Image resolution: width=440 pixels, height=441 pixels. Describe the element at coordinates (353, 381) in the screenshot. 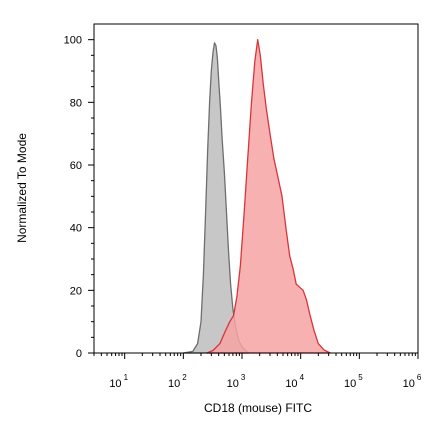

I see `x-tick-label: 10⁵` at that location.